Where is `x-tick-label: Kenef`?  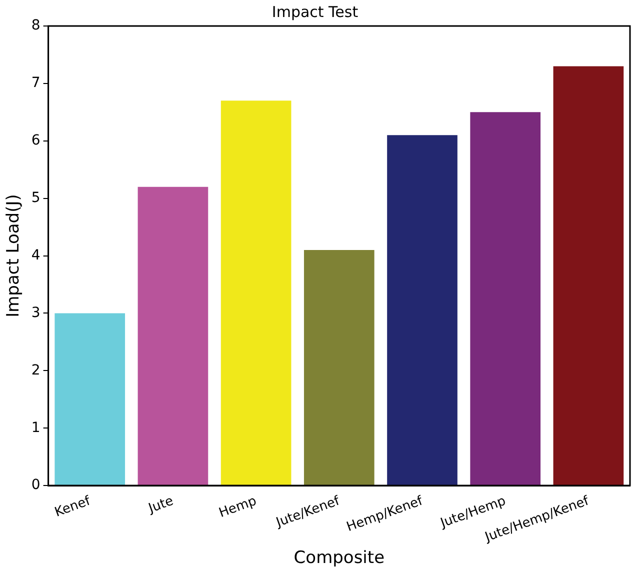 x-tick-label: Kenef is located at coordinates (72, 507).